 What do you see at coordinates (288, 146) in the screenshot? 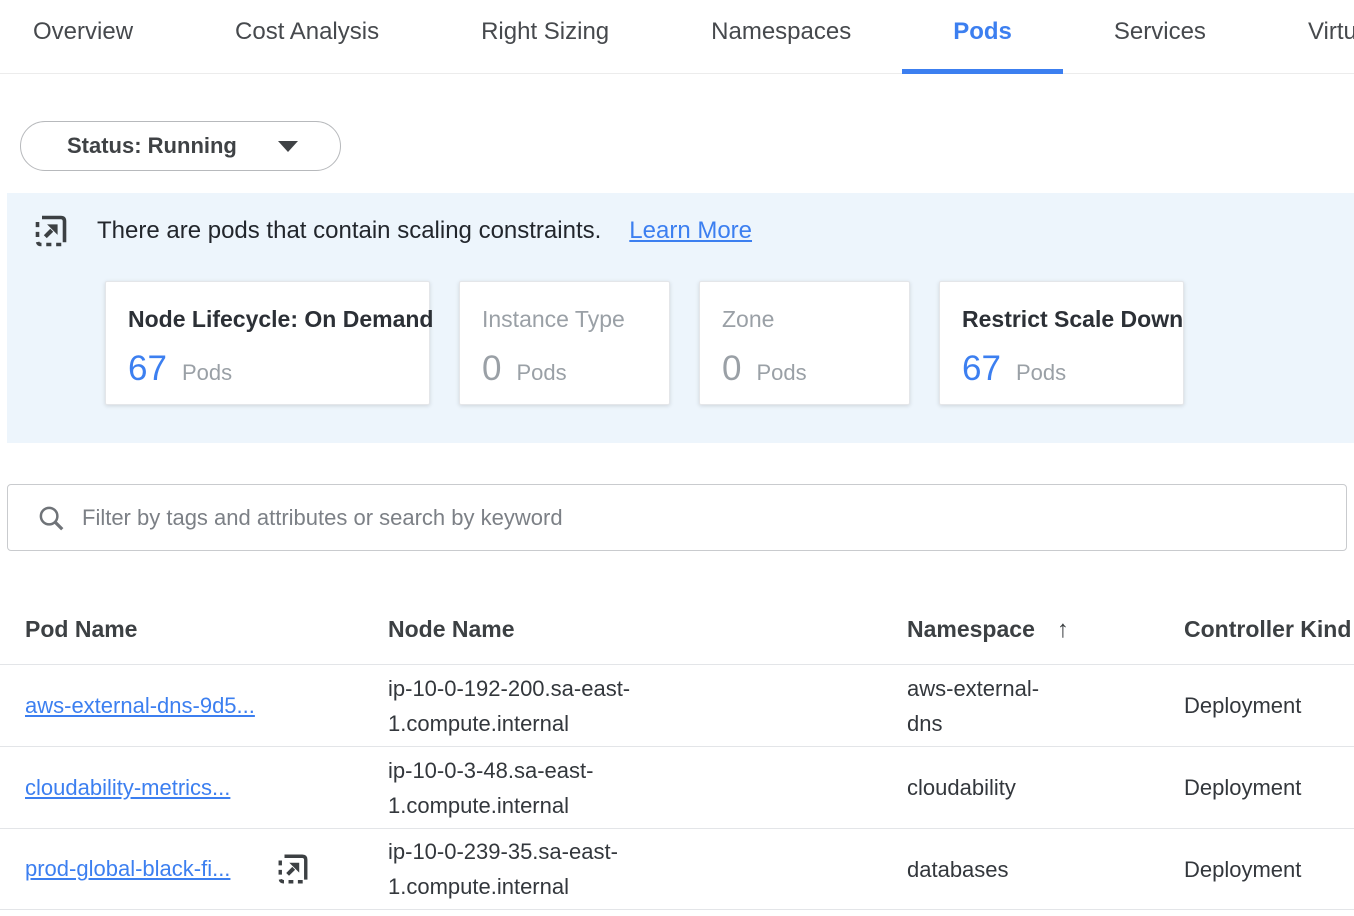
I see `chevron-down-icon` at bounding box center [288, 146].